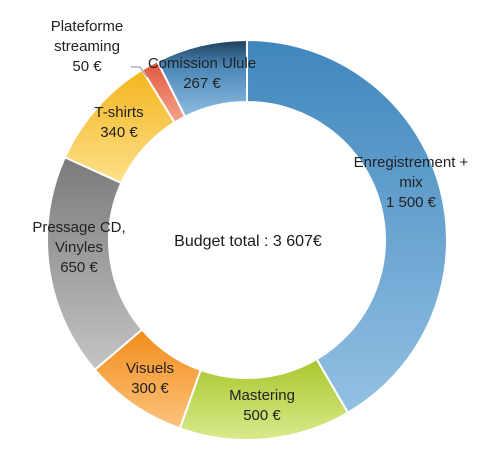  What do you see at coordinates (202, 73) in the screenshot?
I see `slice-label-comission-ulule: Comission Ulule 267 €` at bounding box center [202, 73].